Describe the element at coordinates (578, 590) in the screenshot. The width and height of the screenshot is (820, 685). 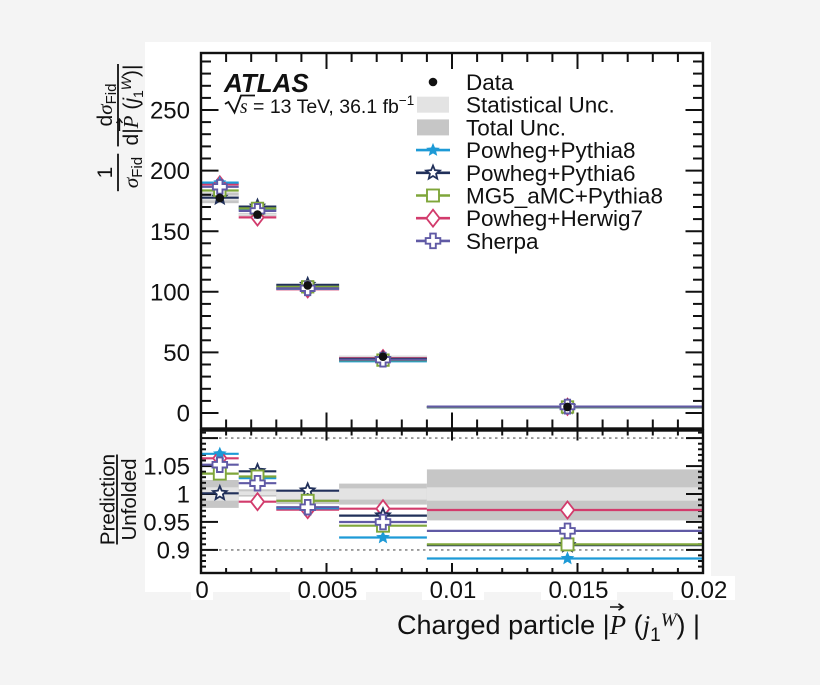
I see `svg-text: 0.015` at that location.